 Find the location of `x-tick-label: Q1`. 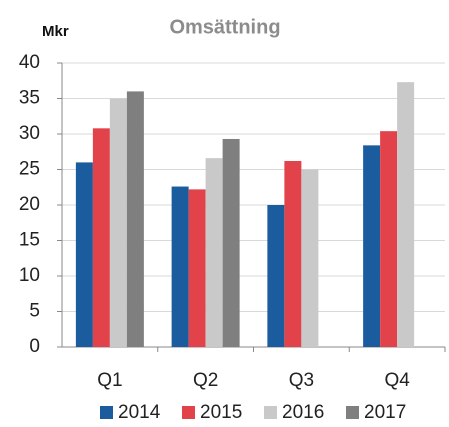

x-tick-label: Q1 is located at coordinates (109, 380).